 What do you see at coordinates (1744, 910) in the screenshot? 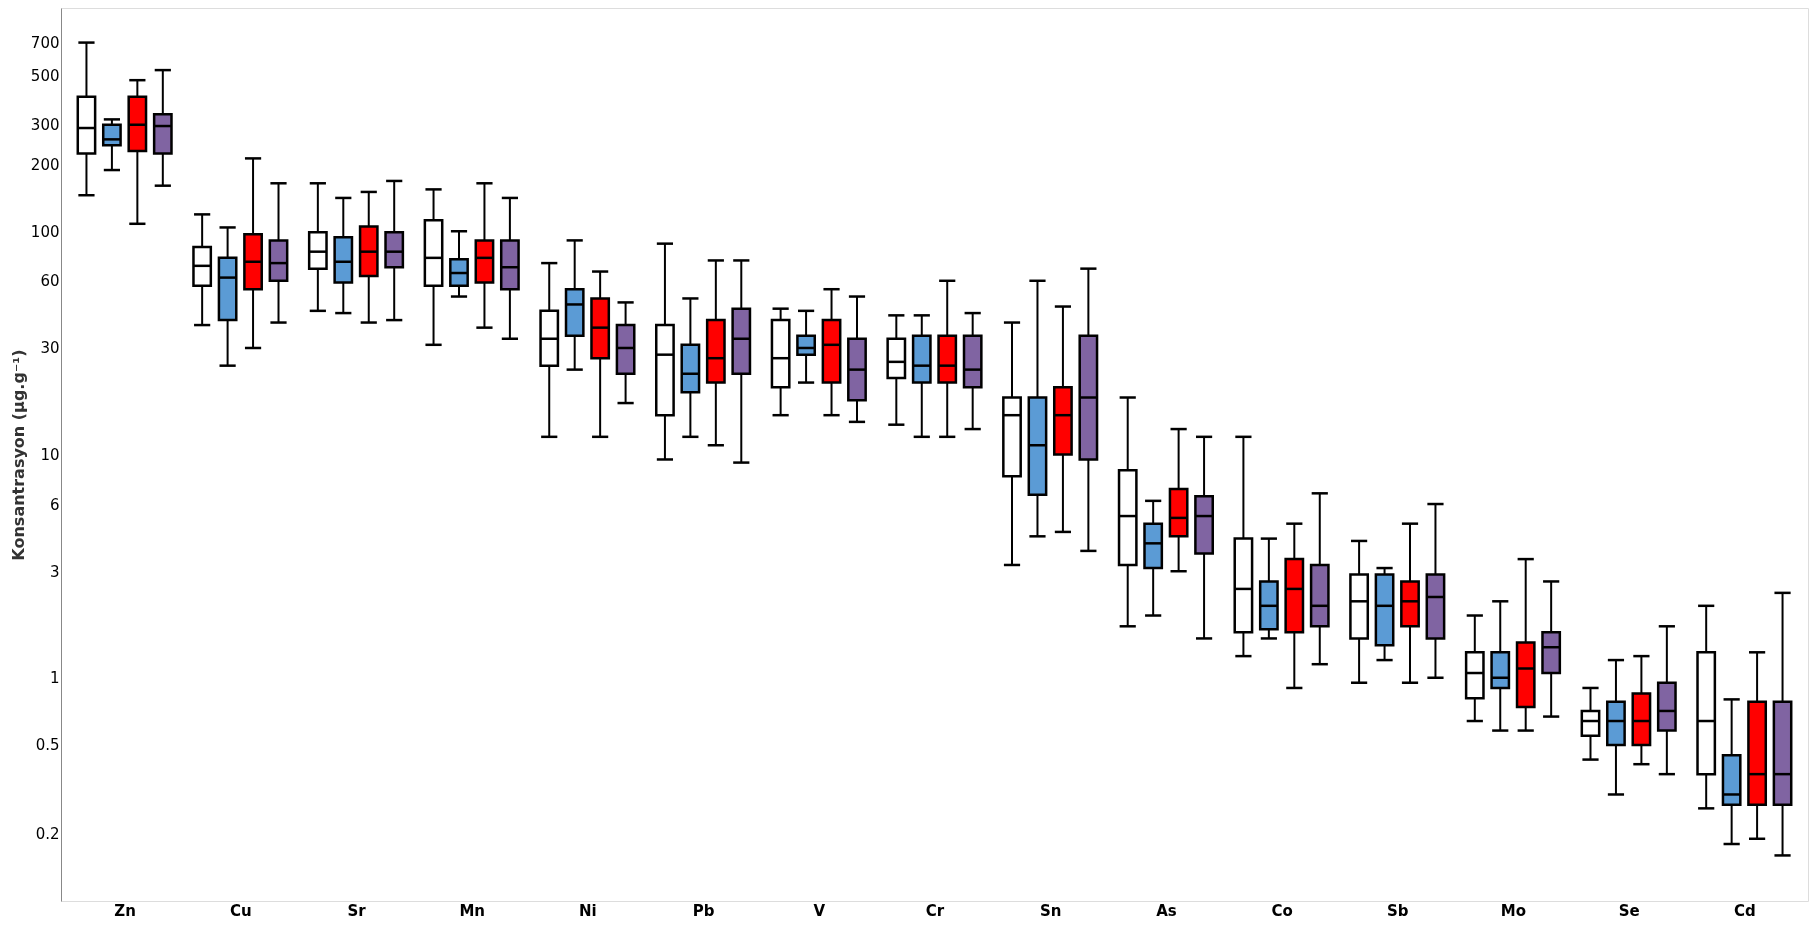
I see `x-tick-label: Cd` at bounding box center [1744, 910].